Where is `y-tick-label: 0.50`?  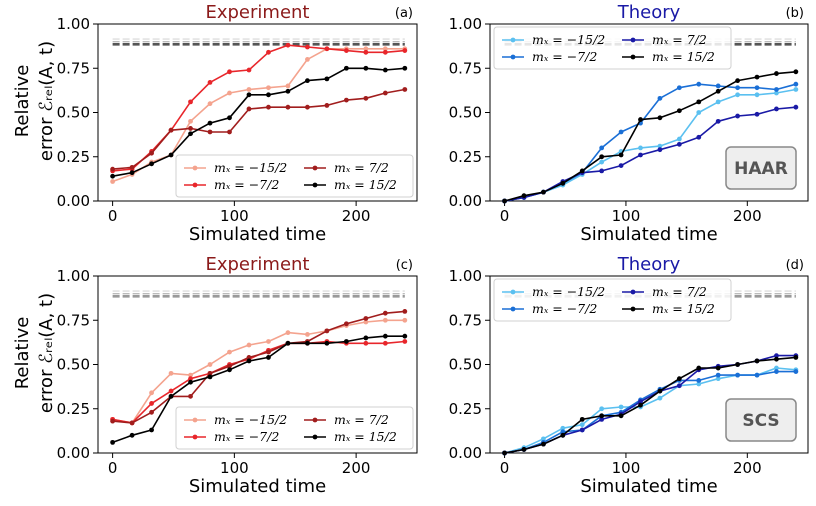
y-tick-label: 0.50 is located at coordinates (465, 365).